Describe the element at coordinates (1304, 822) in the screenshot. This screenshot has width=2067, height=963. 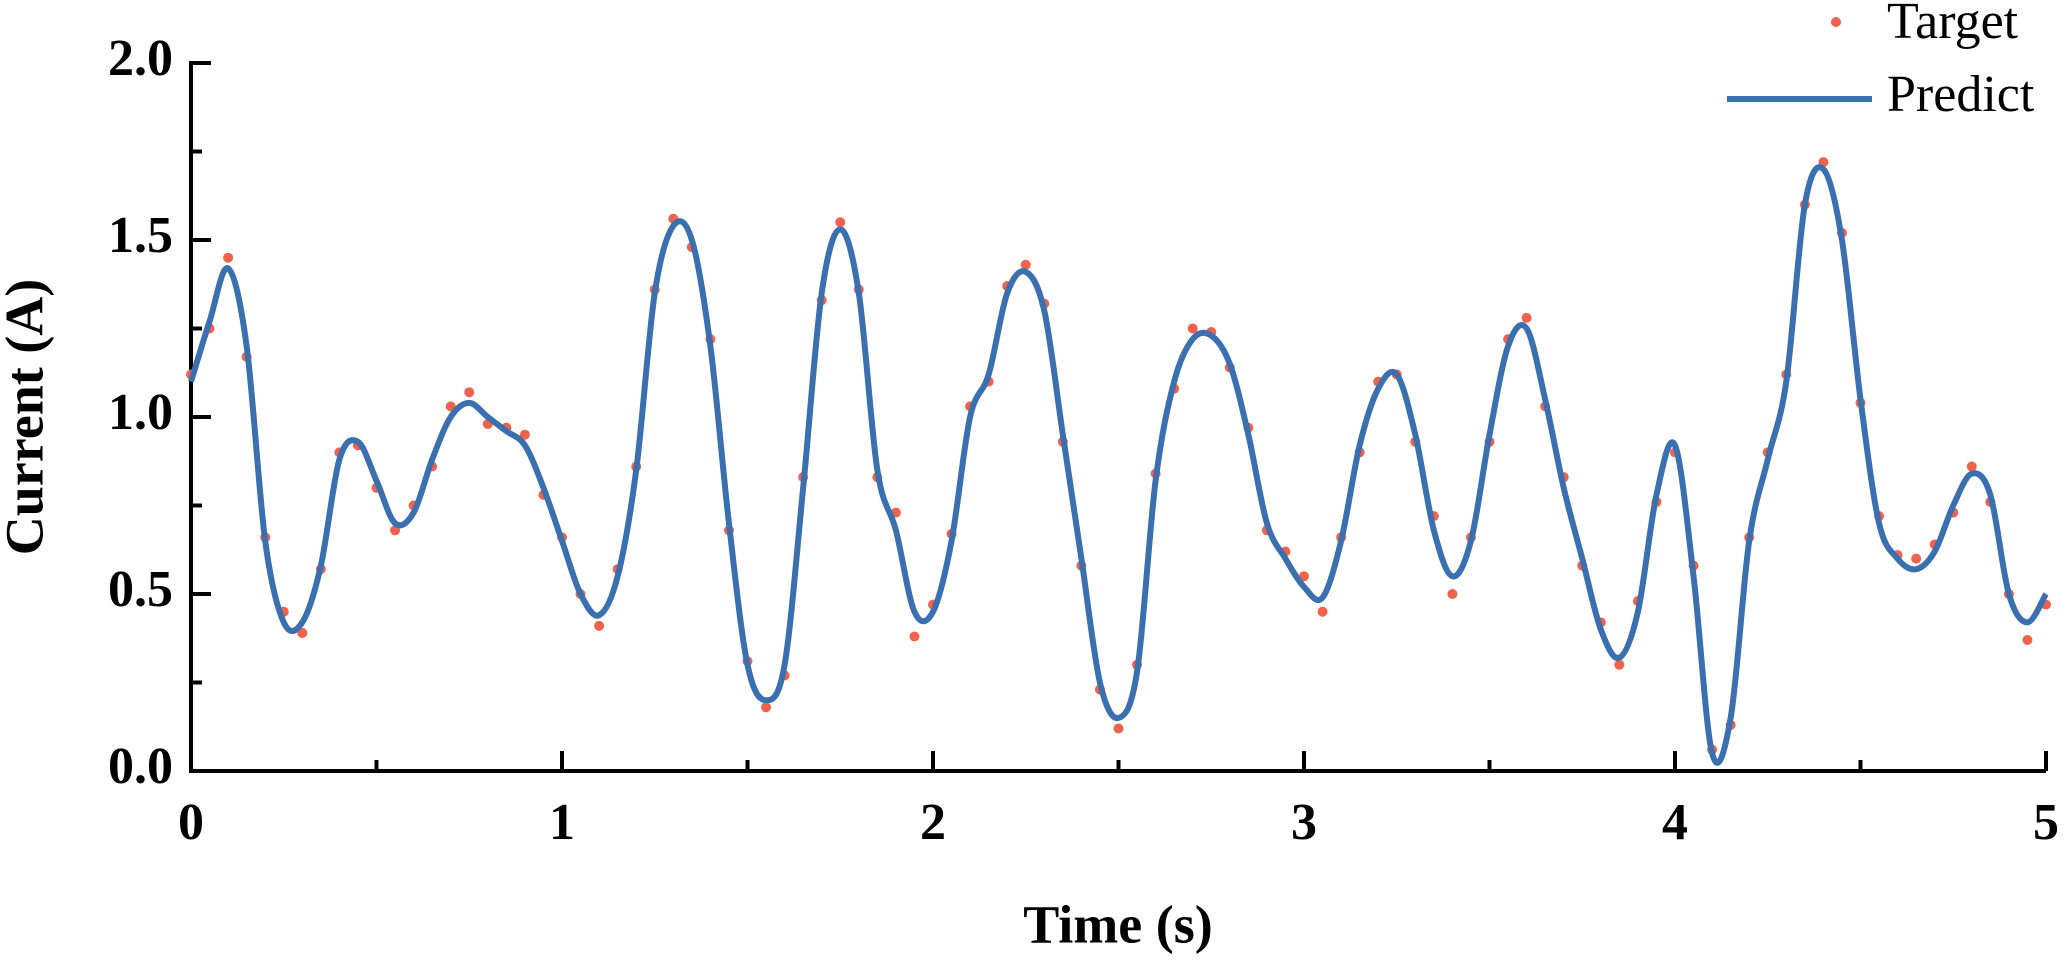
I see `x-tick-label: 3` at that location.